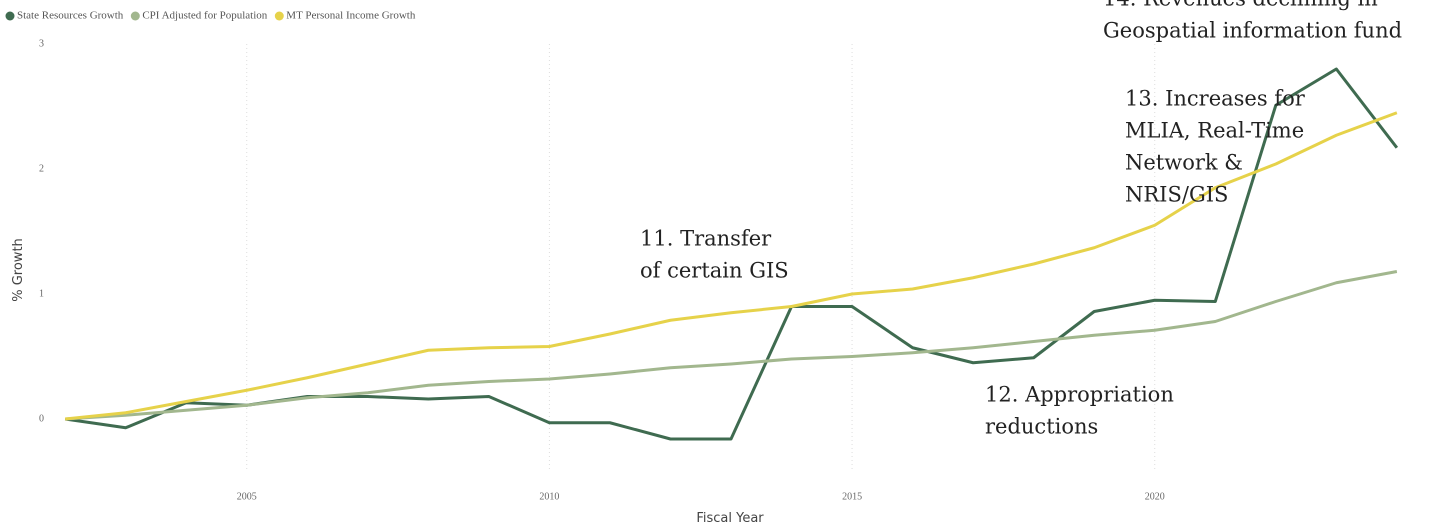 The image size is (1437, 529). I want to click on annotation: reductions, so click(1041, 427).